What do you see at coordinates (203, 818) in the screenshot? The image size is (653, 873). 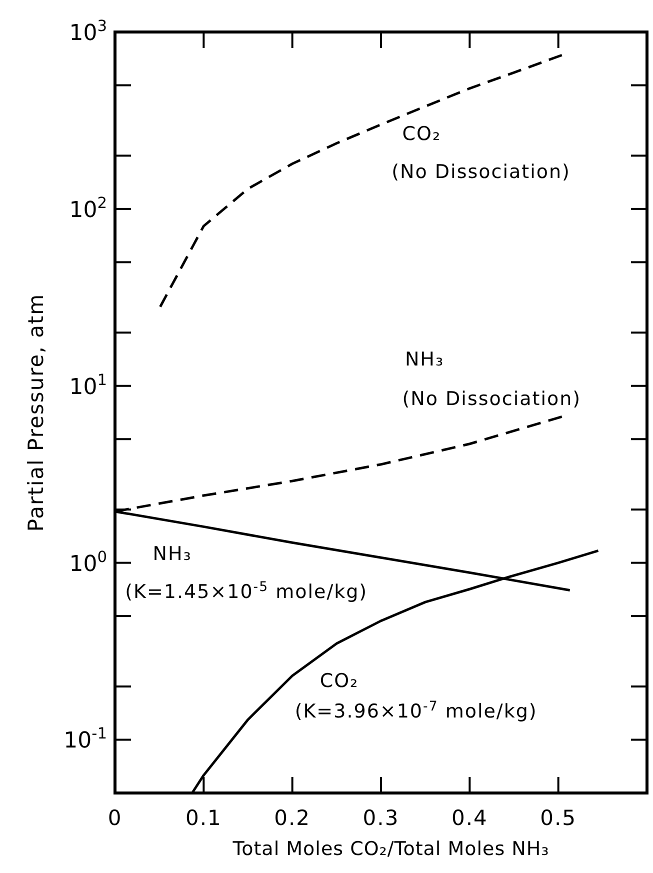 I see `x-tick-label: 0.1` at bounding box center [203, 818].